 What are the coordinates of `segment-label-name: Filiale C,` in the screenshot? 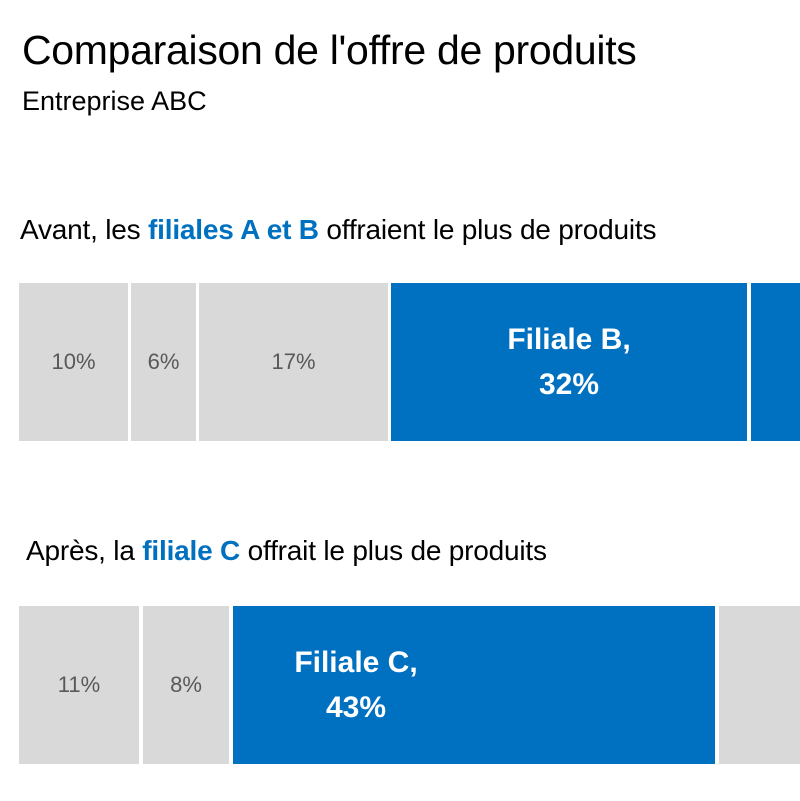 It's located at (356, 662).